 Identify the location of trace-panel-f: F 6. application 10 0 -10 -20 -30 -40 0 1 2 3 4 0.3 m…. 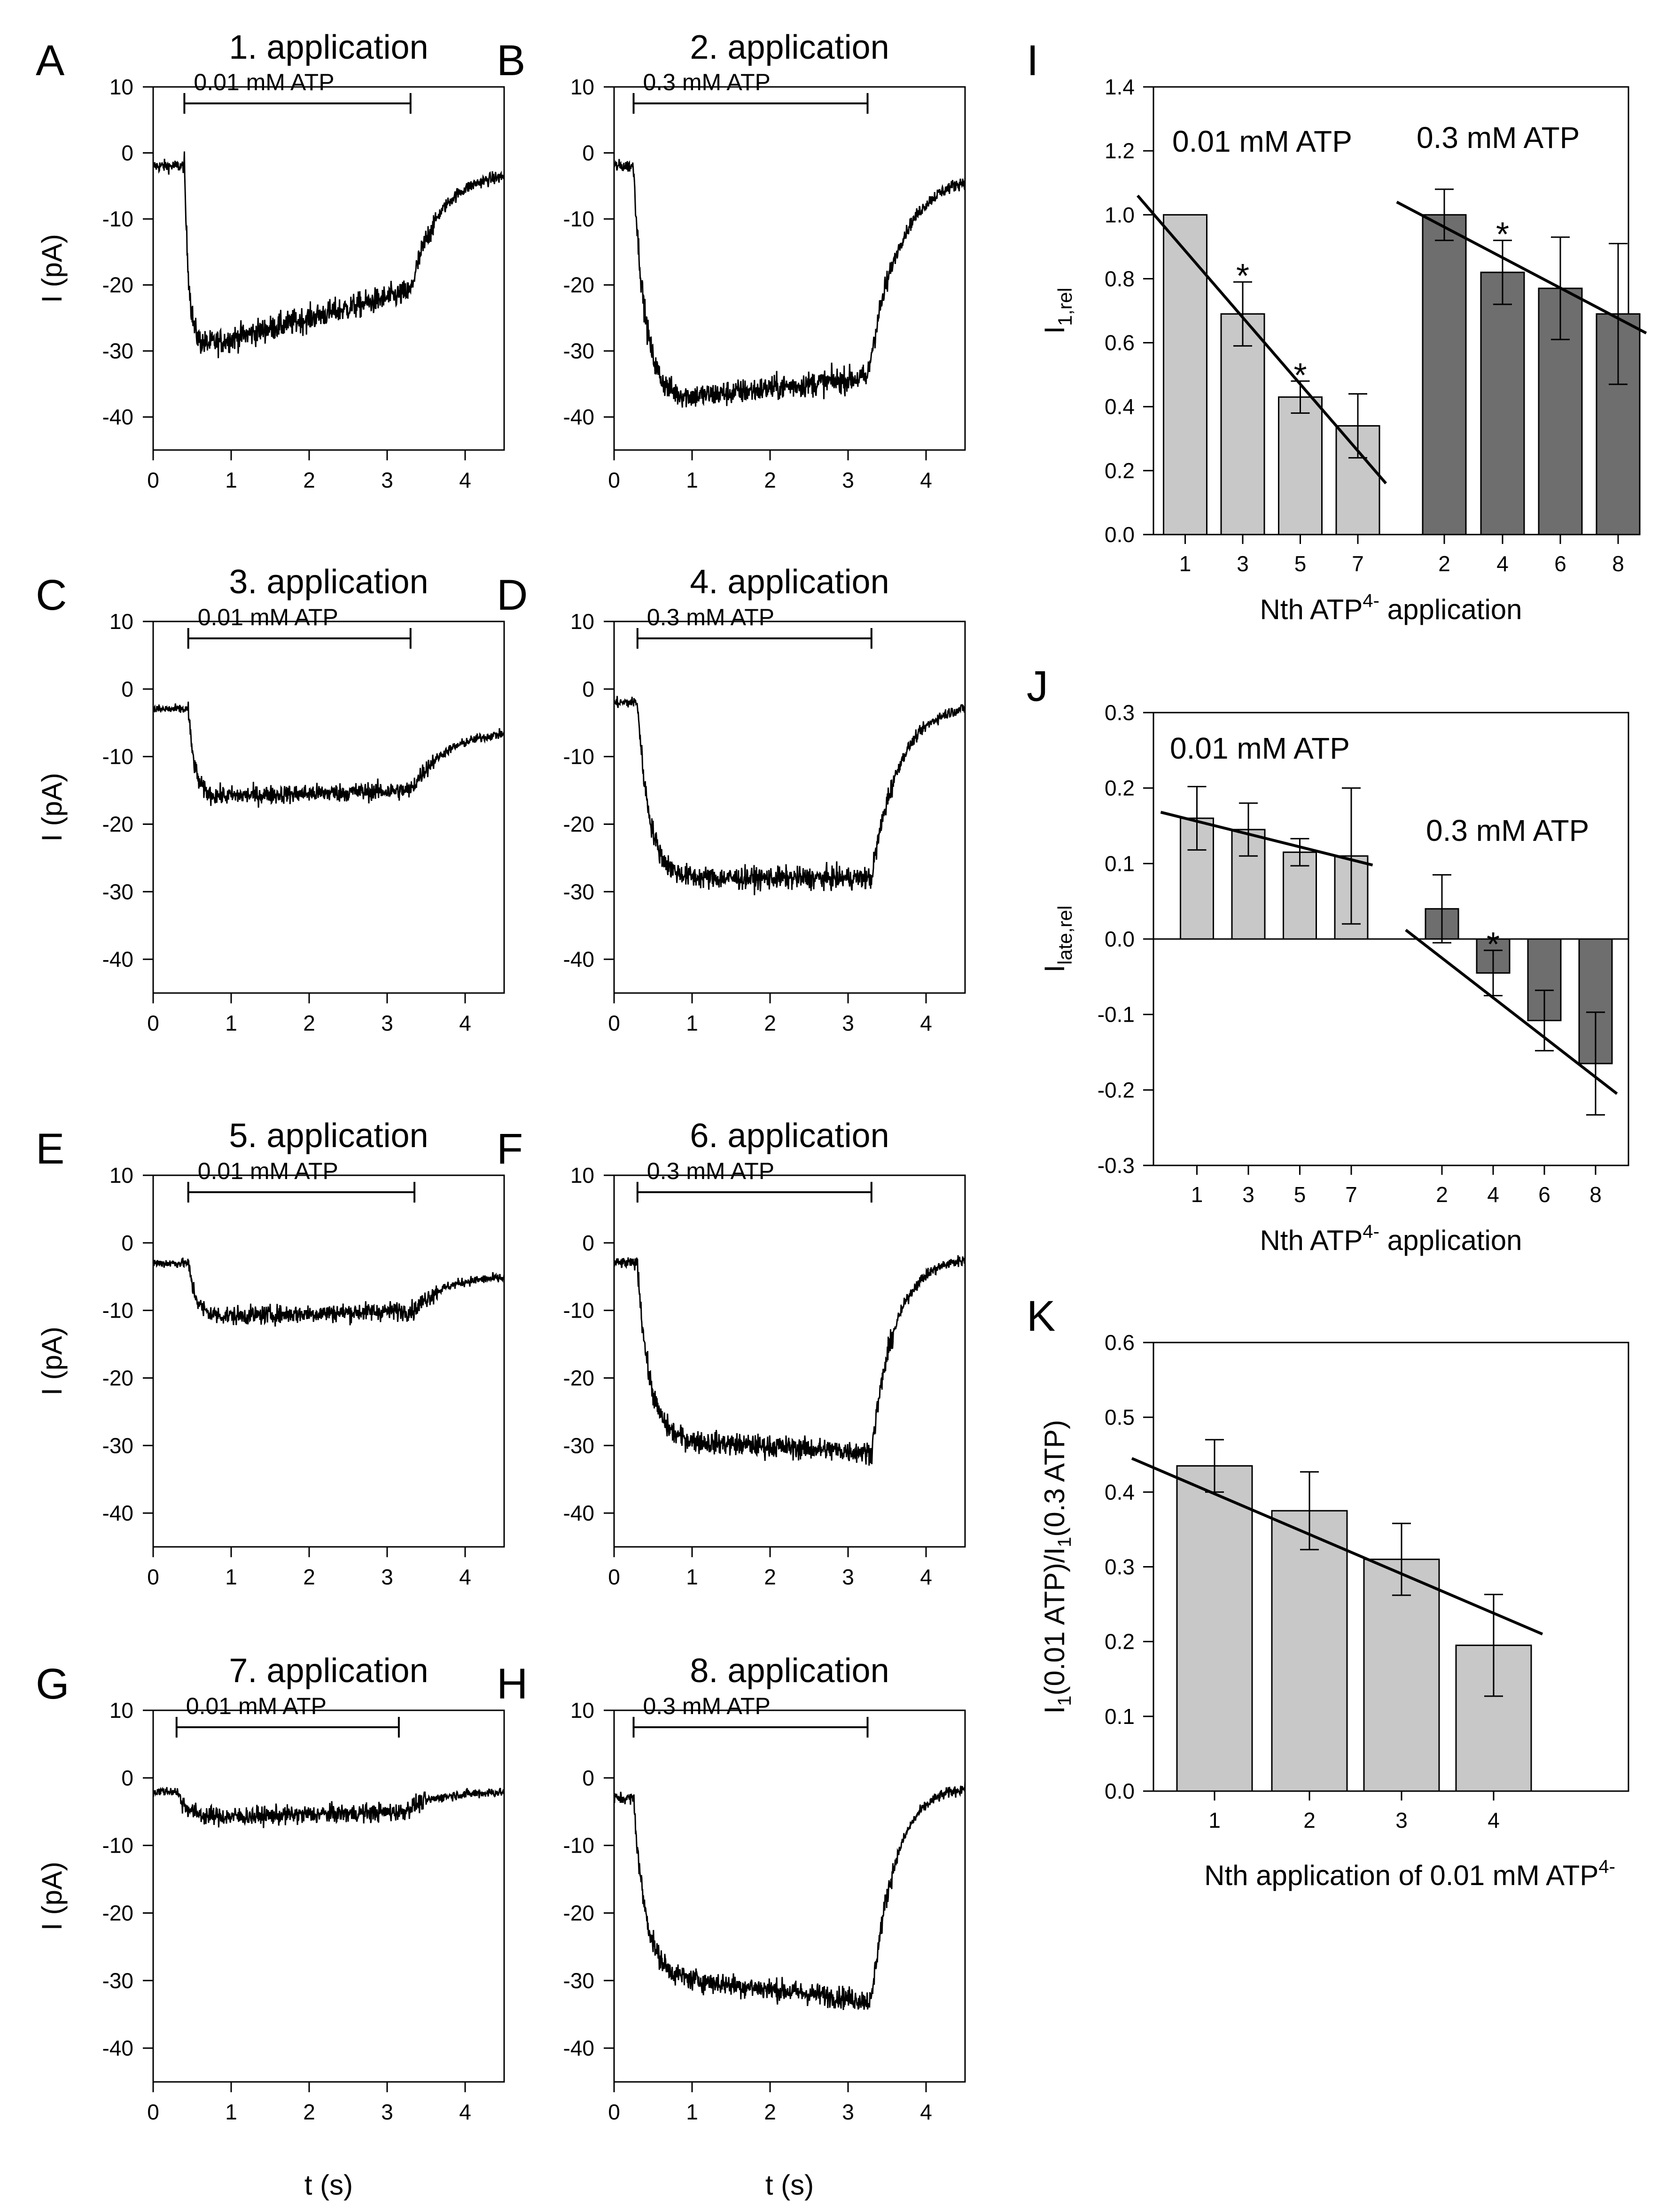
(731, 1353).